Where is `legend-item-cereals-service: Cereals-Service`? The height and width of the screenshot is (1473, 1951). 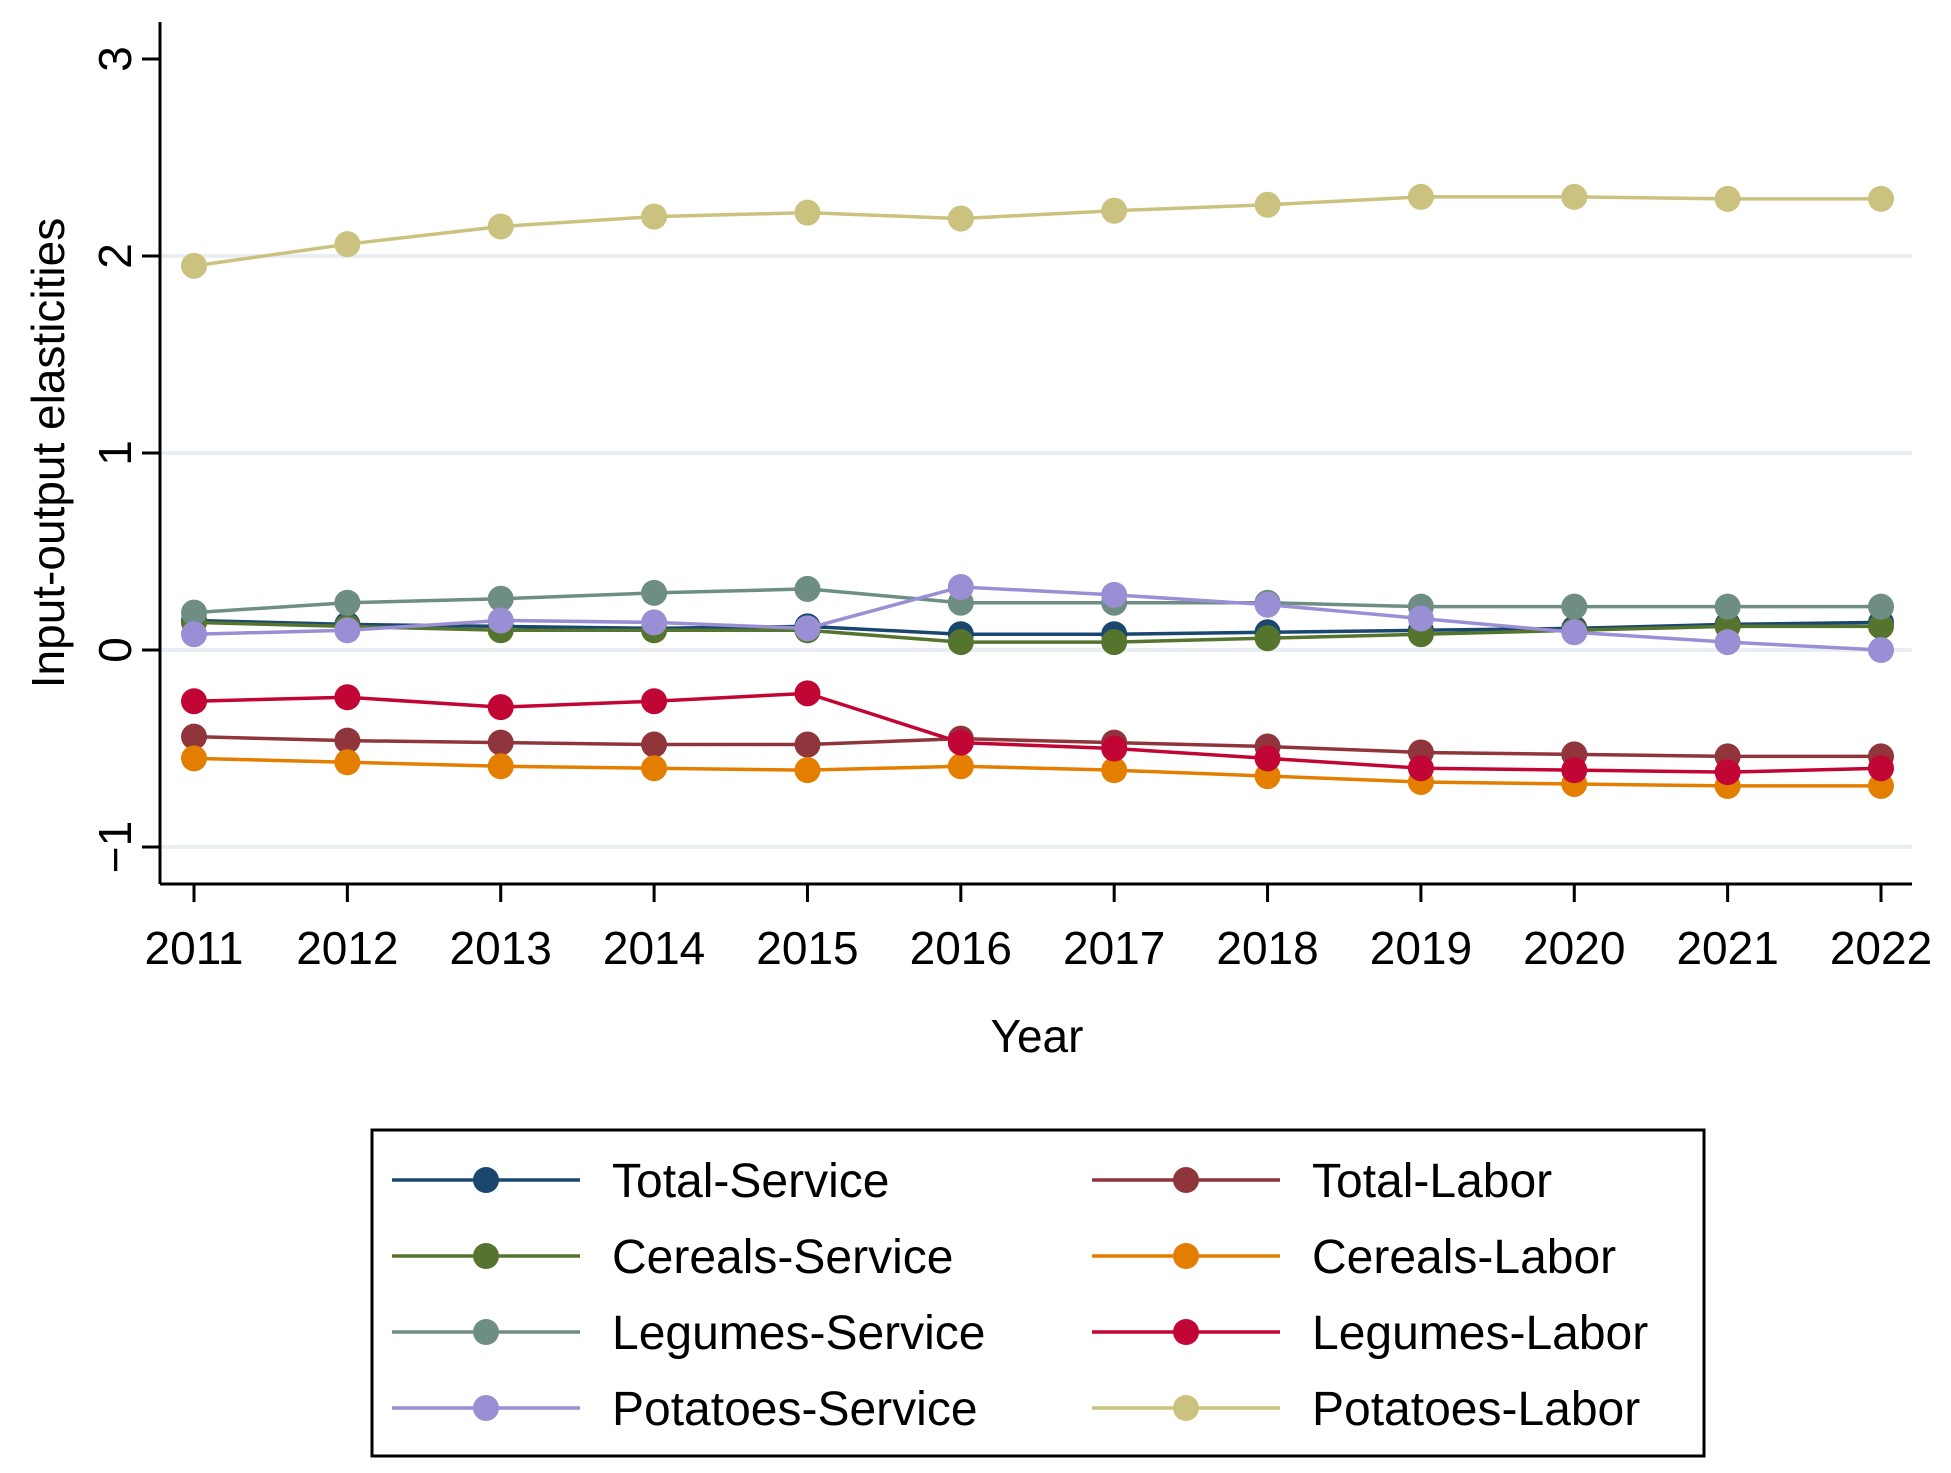
legend-item-cereals-service: Cereals-Service is located at coordinates (672, 1257).